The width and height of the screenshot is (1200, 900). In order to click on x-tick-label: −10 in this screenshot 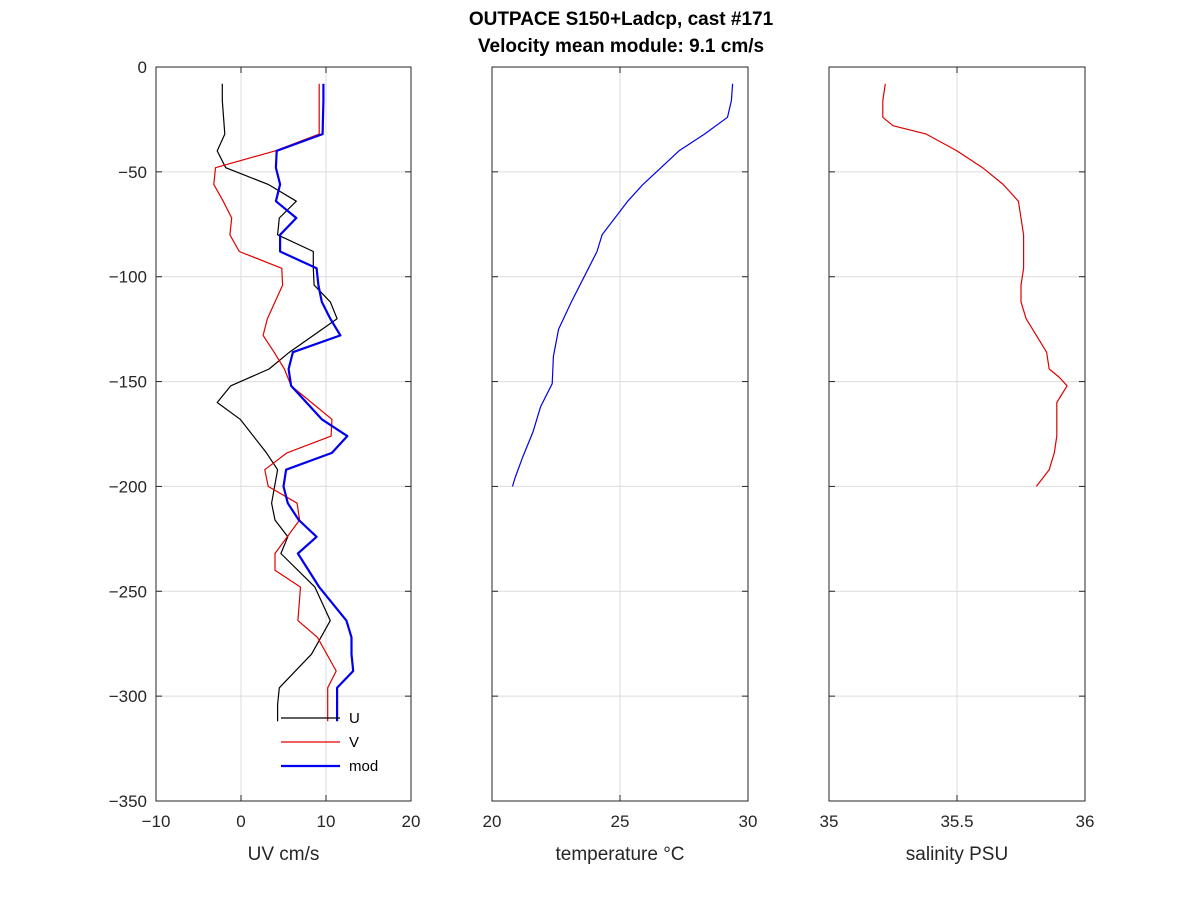, I will do `click(156, 821)`.